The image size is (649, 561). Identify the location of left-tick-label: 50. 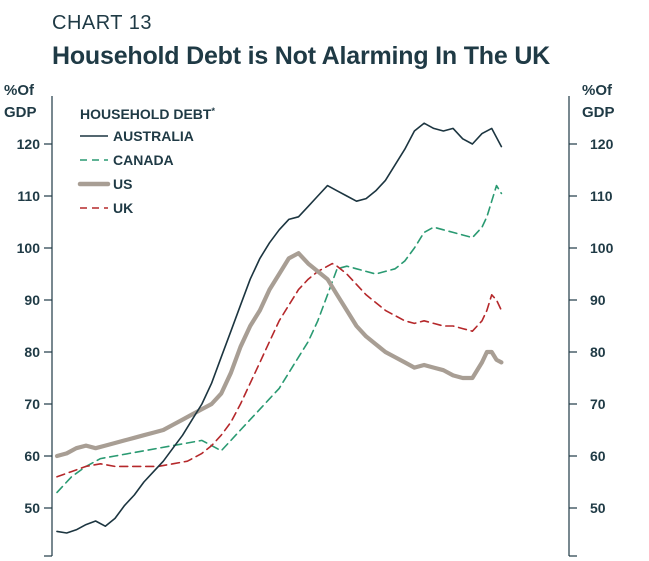
(32, 508).